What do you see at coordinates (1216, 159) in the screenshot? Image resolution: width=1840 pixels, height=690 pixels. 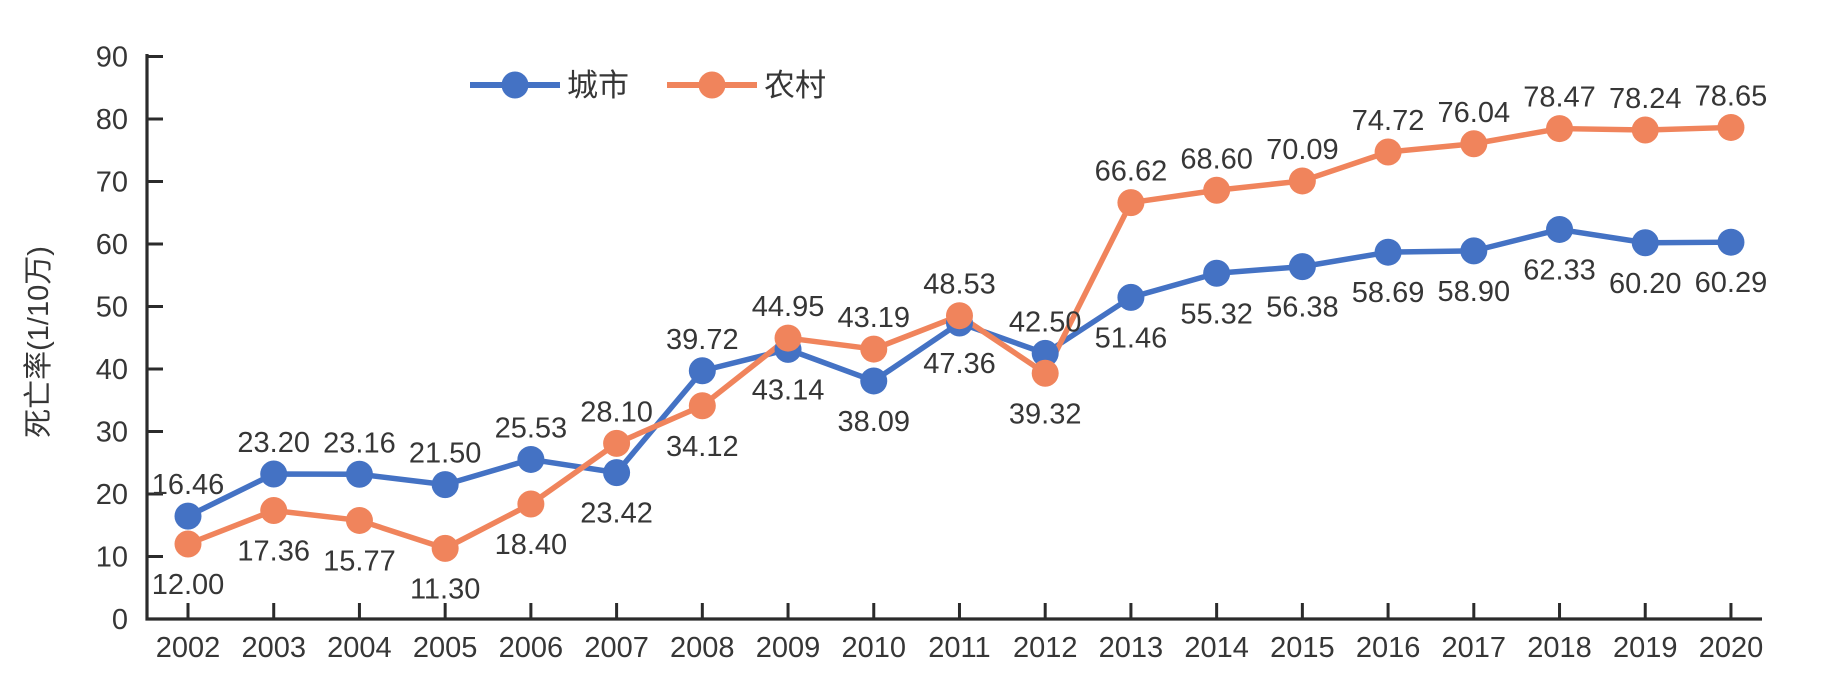 I see `rural-data-label: 68.60` at bounding box center [1216, 159].